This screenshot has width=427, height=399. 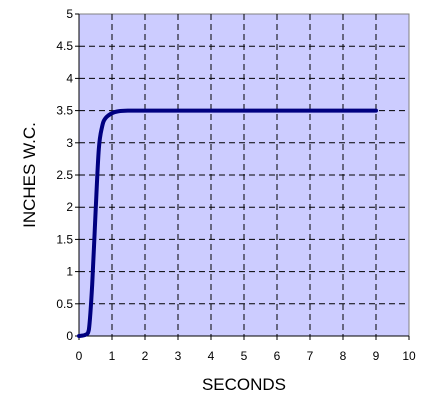 What do you see at coordinates (277, 356) in the screenshot?
I see `x-tick-label: 6` at bounding box center [277, 356].